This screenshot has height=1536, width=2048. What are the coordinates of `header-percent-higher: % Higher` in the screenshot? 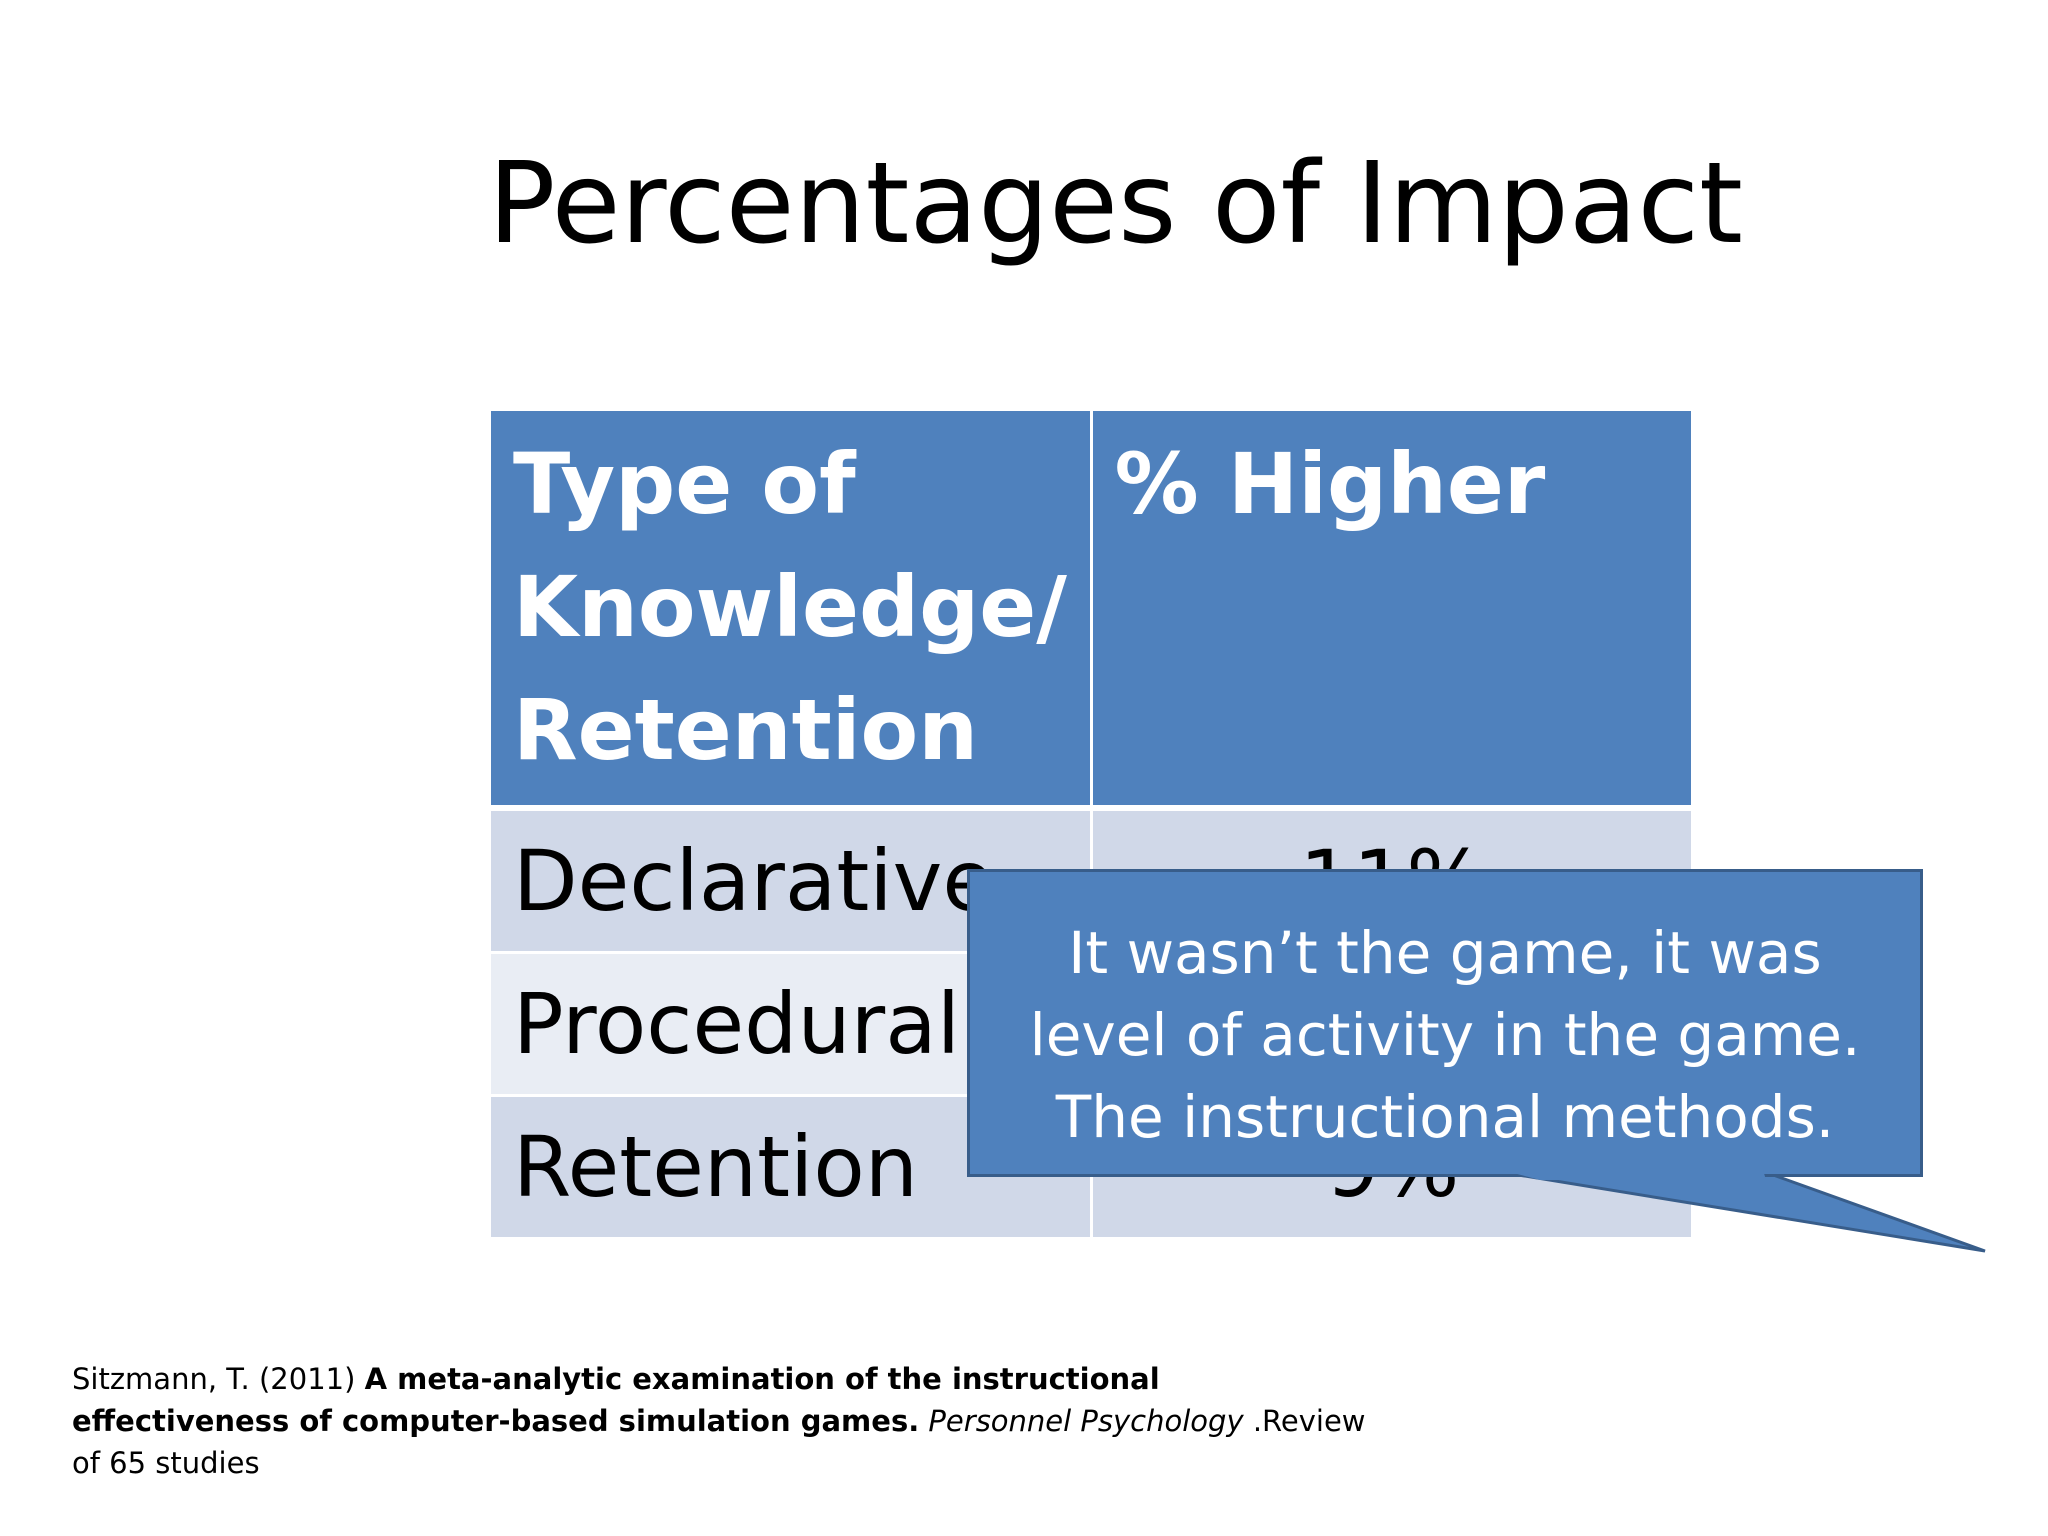 It's located at (1391, 611).